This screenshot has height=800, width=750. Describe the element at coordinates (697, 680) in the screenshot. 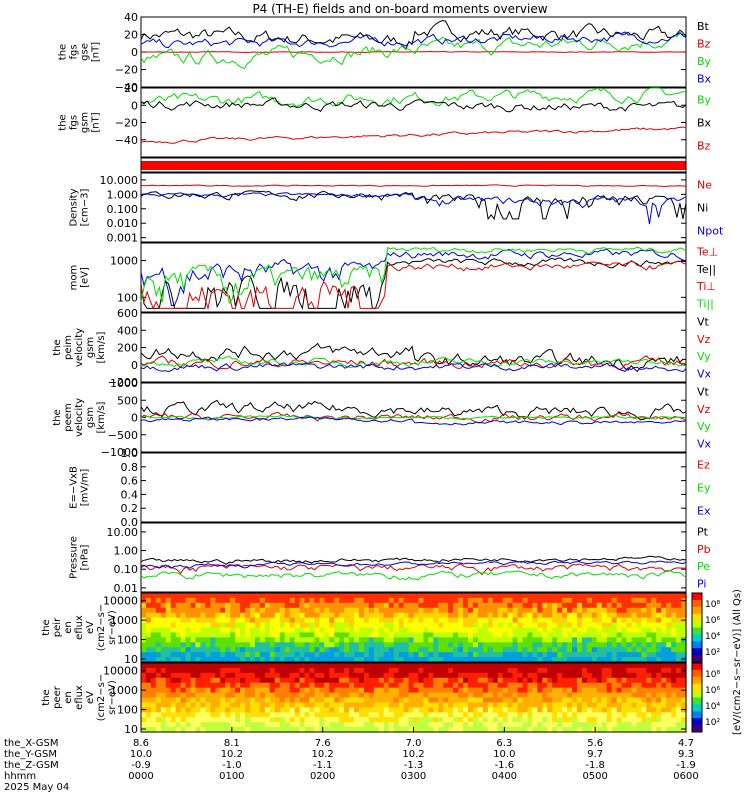

I see `colorbar-swatch` at that location.